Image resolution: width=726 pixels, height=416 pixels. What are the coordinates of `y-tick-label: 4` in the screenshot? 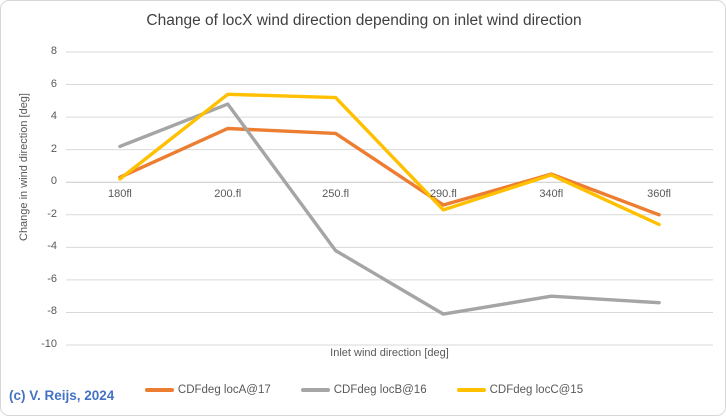 It's located at (53, 116).